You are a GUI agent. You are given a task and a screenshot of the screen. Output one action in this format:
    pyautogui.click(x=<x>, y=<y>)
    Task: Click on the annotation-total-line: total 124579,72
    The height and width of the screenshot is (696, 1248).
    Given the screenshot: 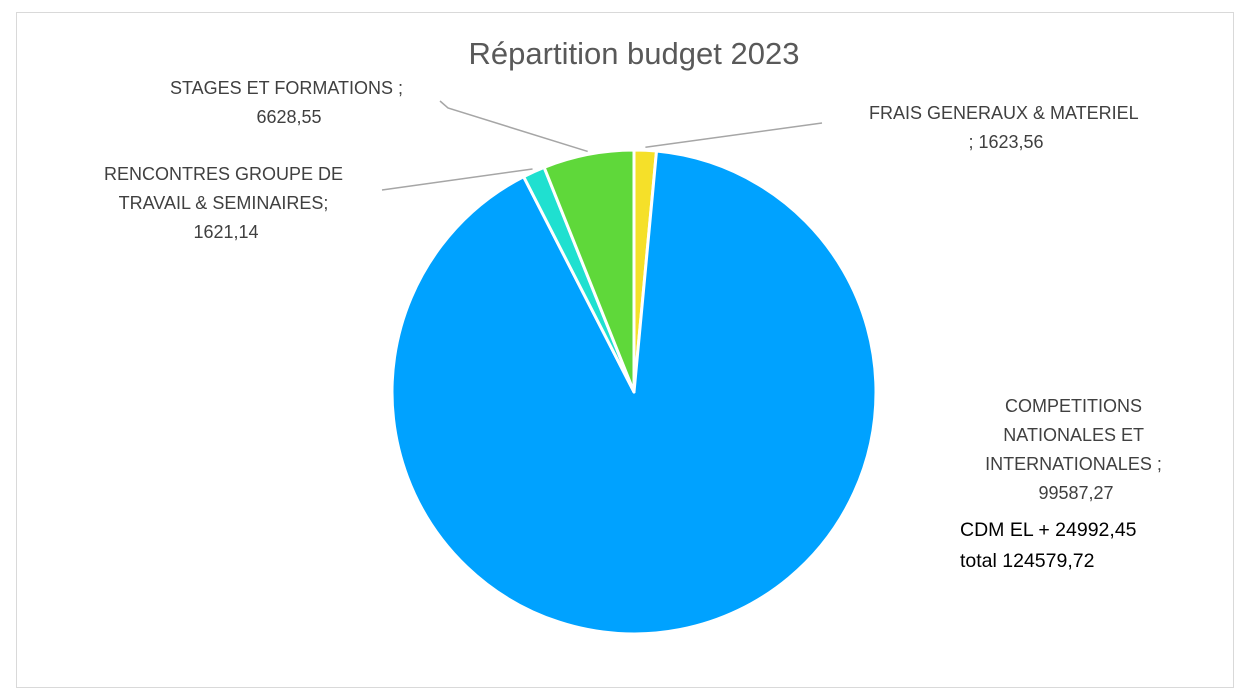 What is the action you would take?
    pyautogui.click(x=1027, y=561)
    